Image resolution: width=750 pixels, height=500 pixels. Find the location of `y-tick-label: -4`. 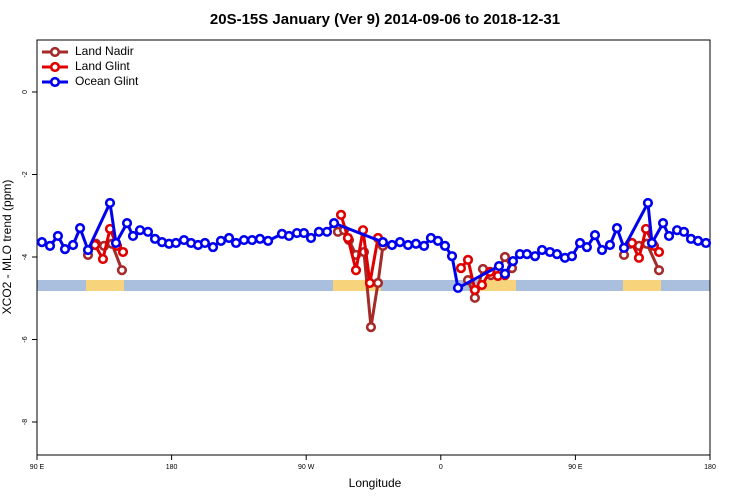

y-tick-label: -4 is located at coordinates (25, 257).